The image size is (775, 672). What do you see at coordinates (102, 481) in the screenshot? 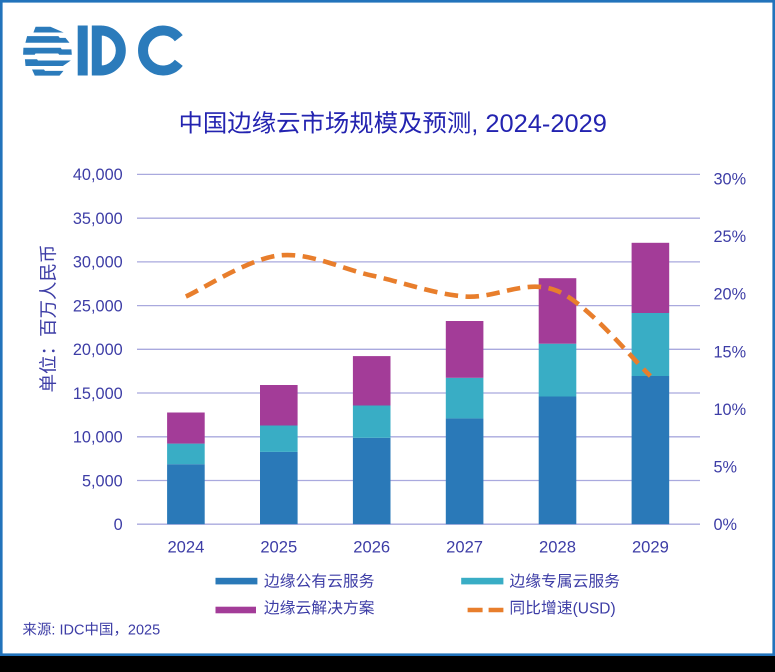
I see `svg-text: 5,000` at bounding box center [102, 481].